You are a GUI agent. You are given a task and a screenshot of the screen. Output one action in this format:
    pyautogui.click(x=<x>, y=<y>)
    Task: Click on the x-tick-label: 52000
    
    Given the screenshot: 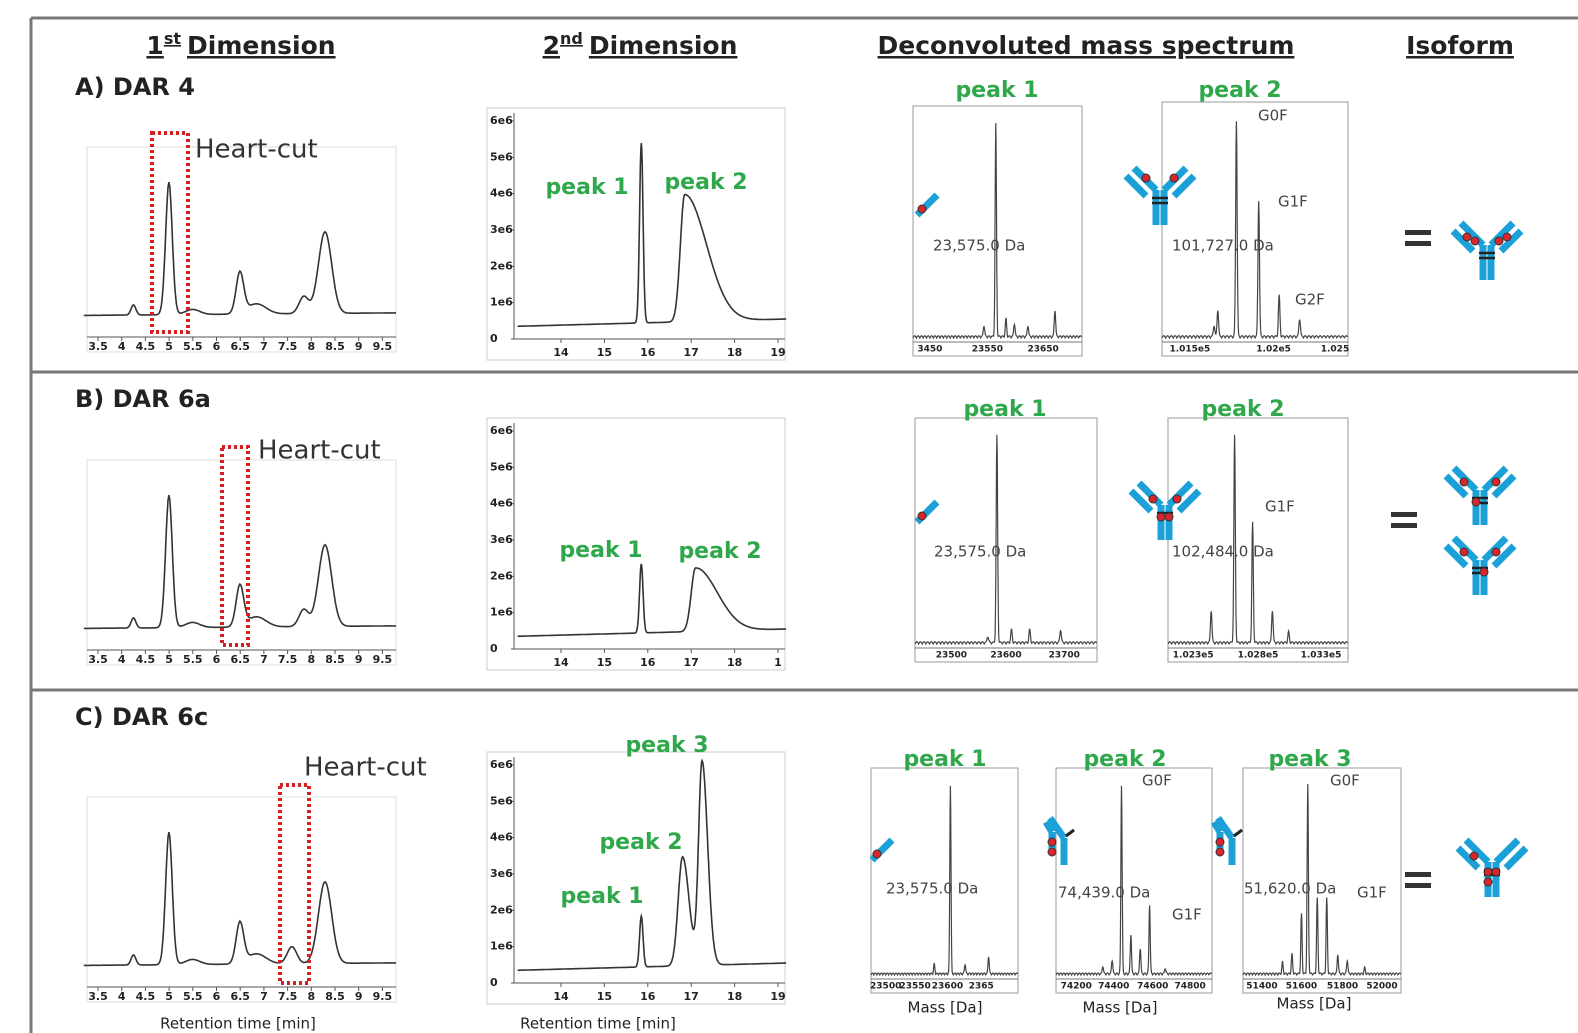 What is the action you would take?
    pyautogui.click(x=1381, y=987)
    